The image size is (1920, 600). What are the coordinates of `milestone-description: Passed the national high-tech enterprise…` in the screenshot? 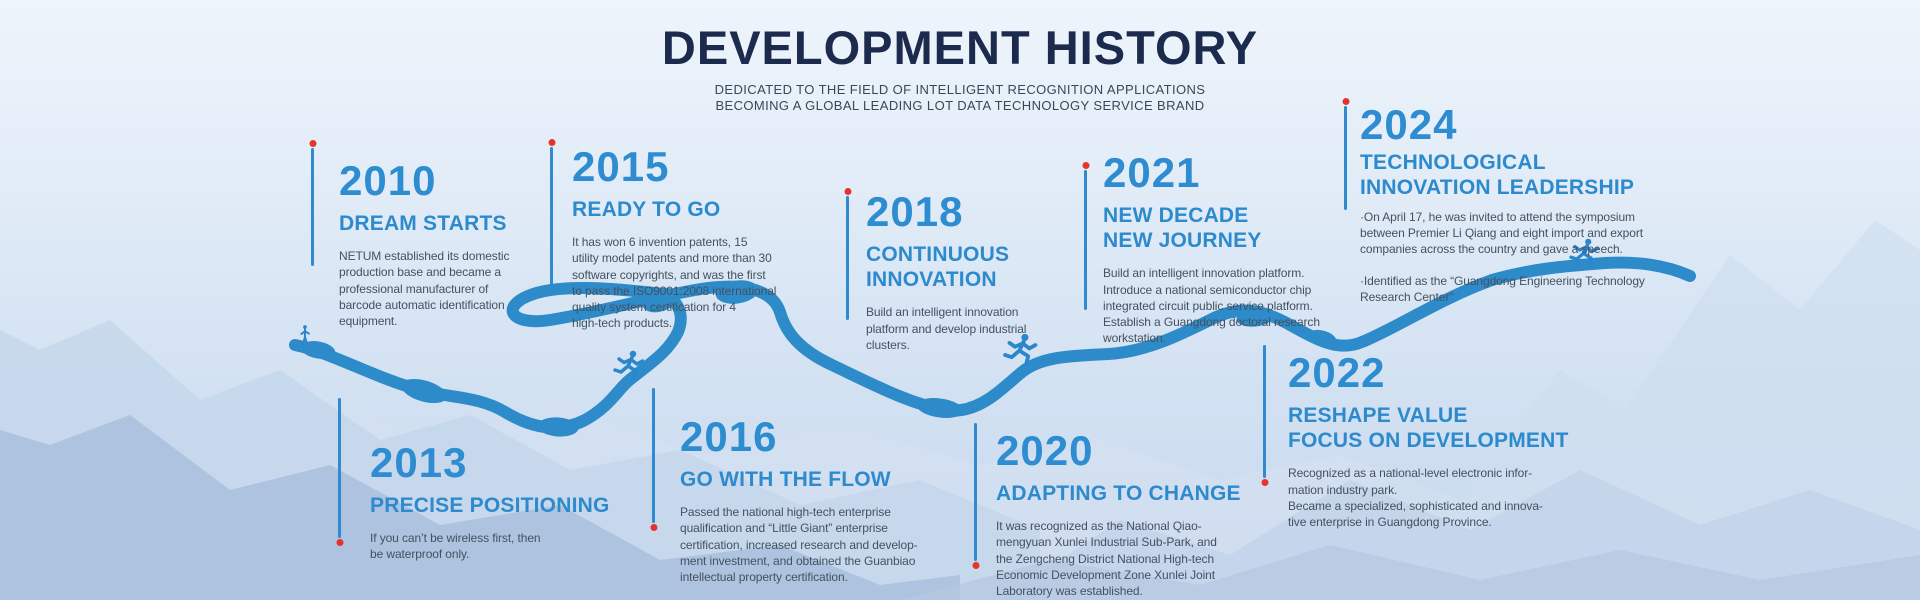 It's located at (799, 544).